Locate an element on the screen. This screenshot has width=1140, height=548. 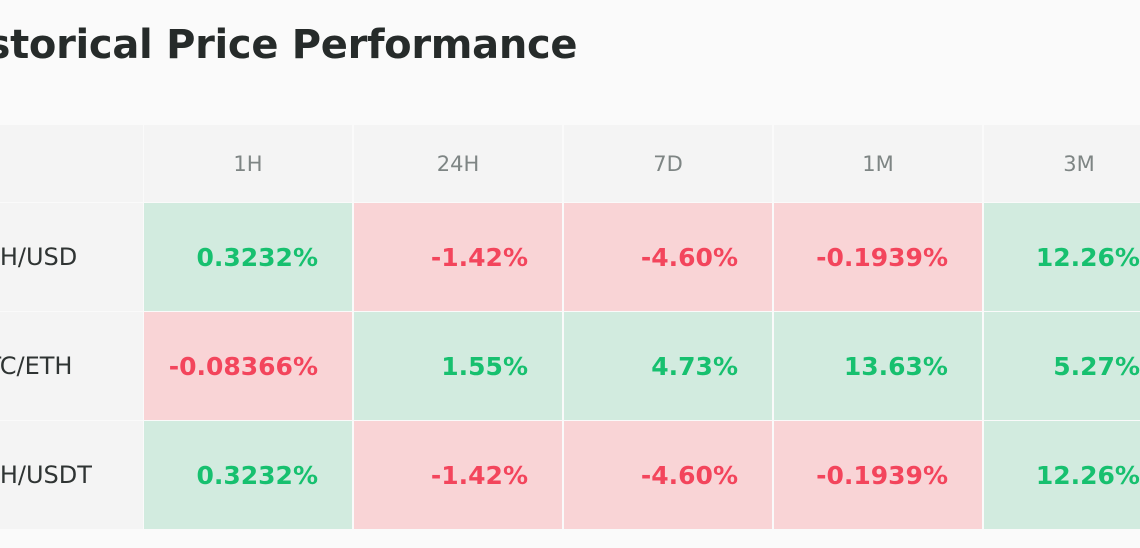
column-header-24h: 24H is located at coordinates (458, 163).